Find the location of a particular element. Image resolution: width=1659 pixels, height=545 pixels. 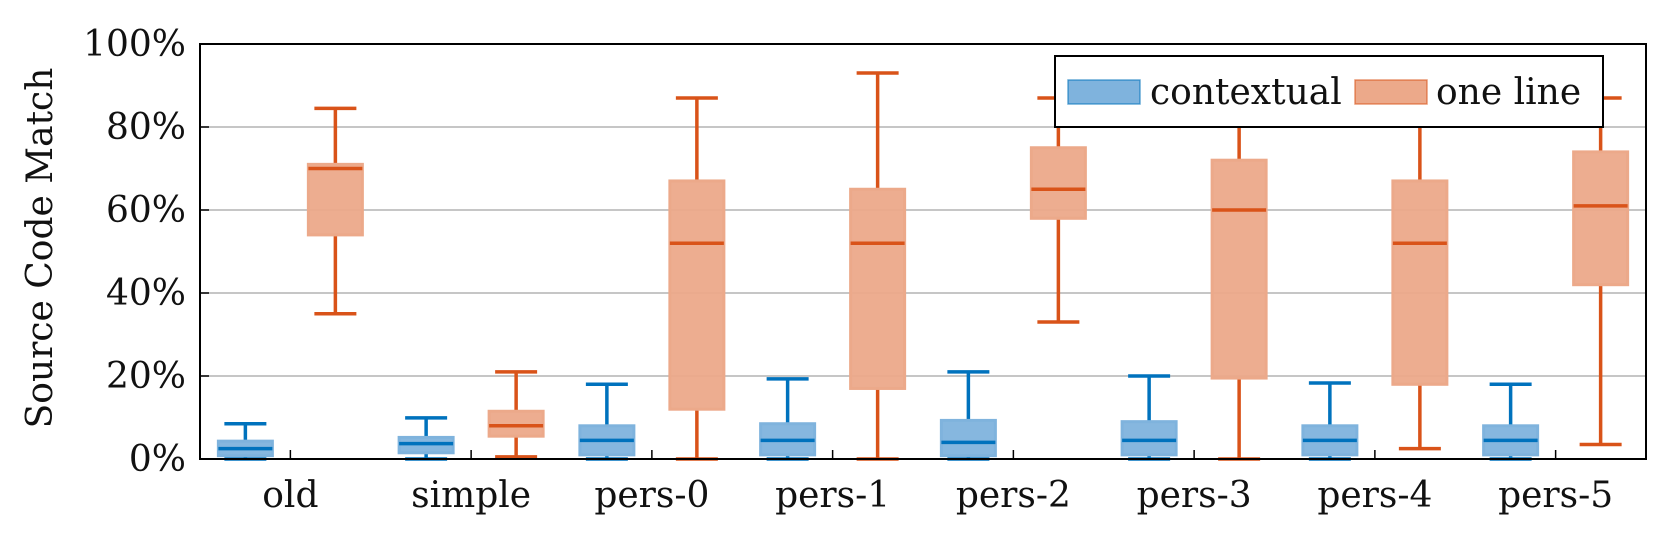

y-tick-label: 60% is located at coordinates (146, 210).